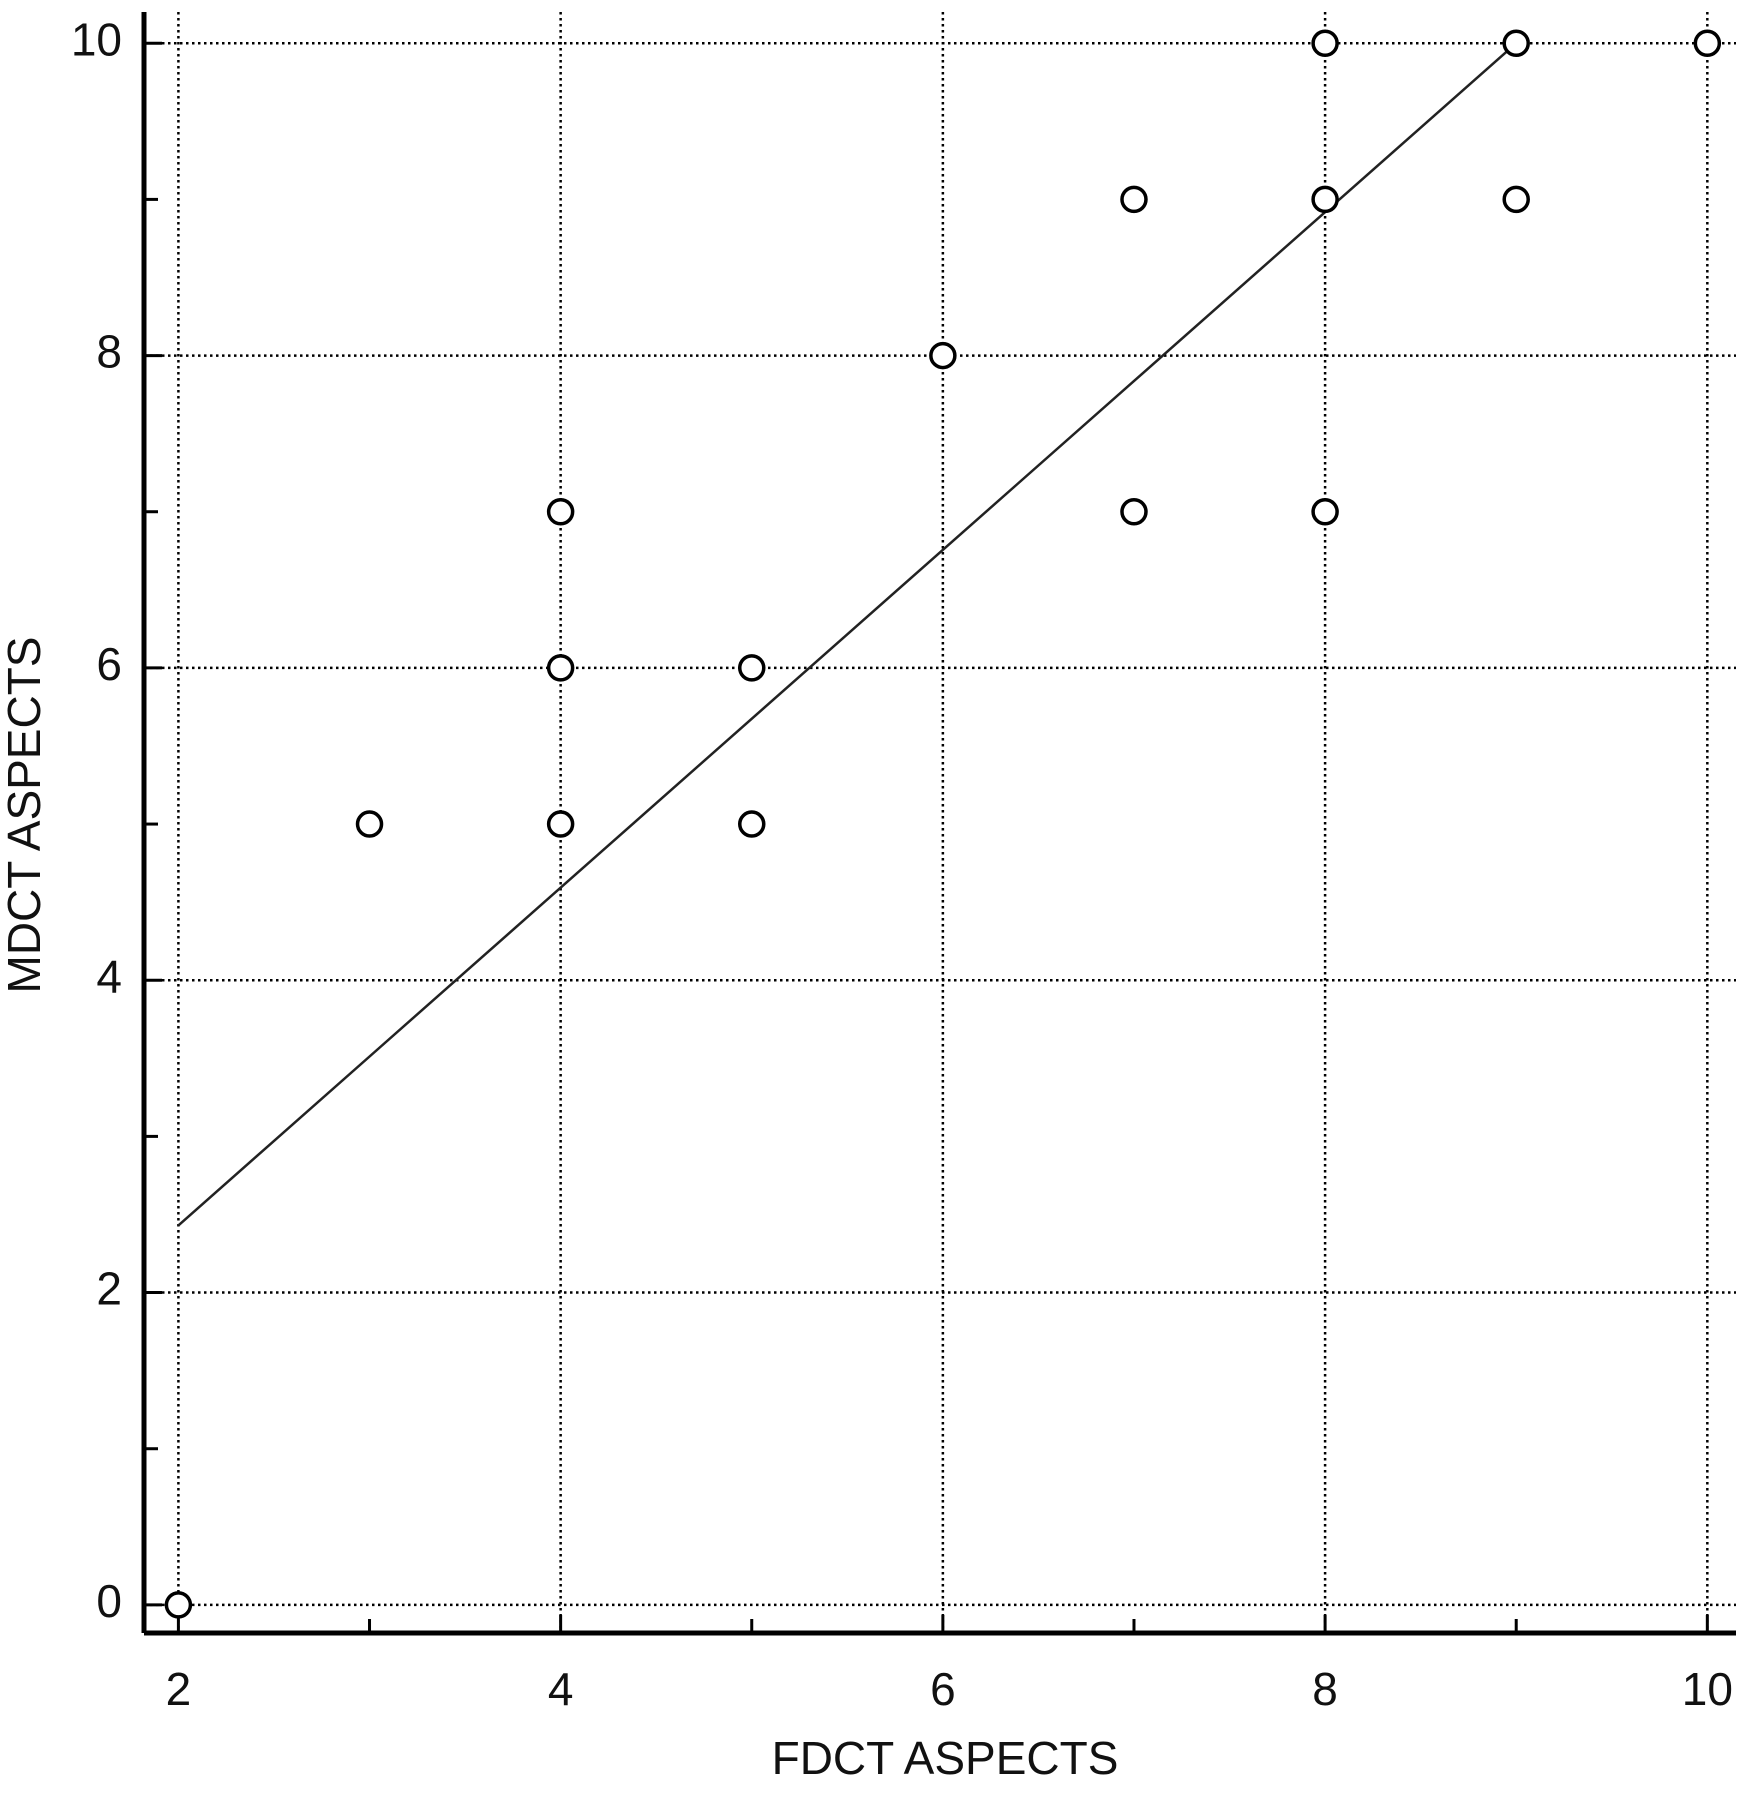  What do you see at coordinates (25, 815) in the screenshot?
I see `y-axis-label: MDCT ASPECTS` at bounding box center [25, 815].